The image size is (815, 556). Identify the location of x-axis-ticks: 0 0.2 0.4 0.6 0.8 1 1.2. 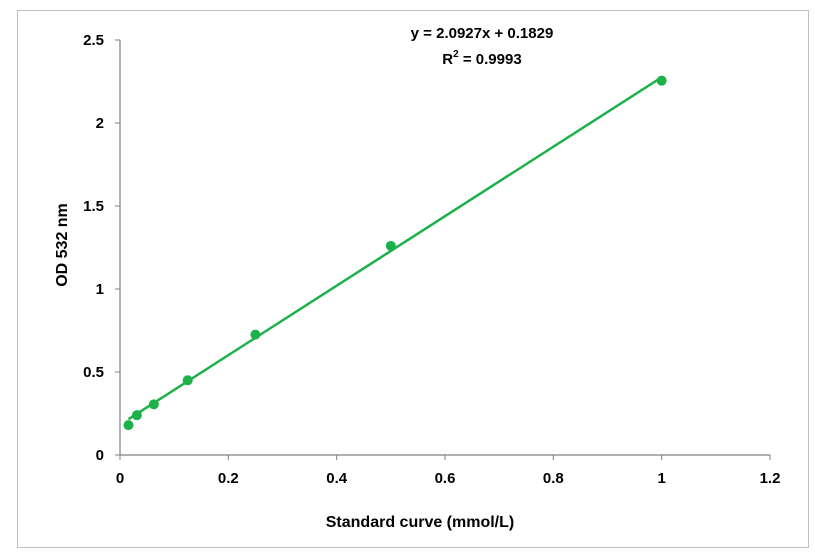
(448, 471).